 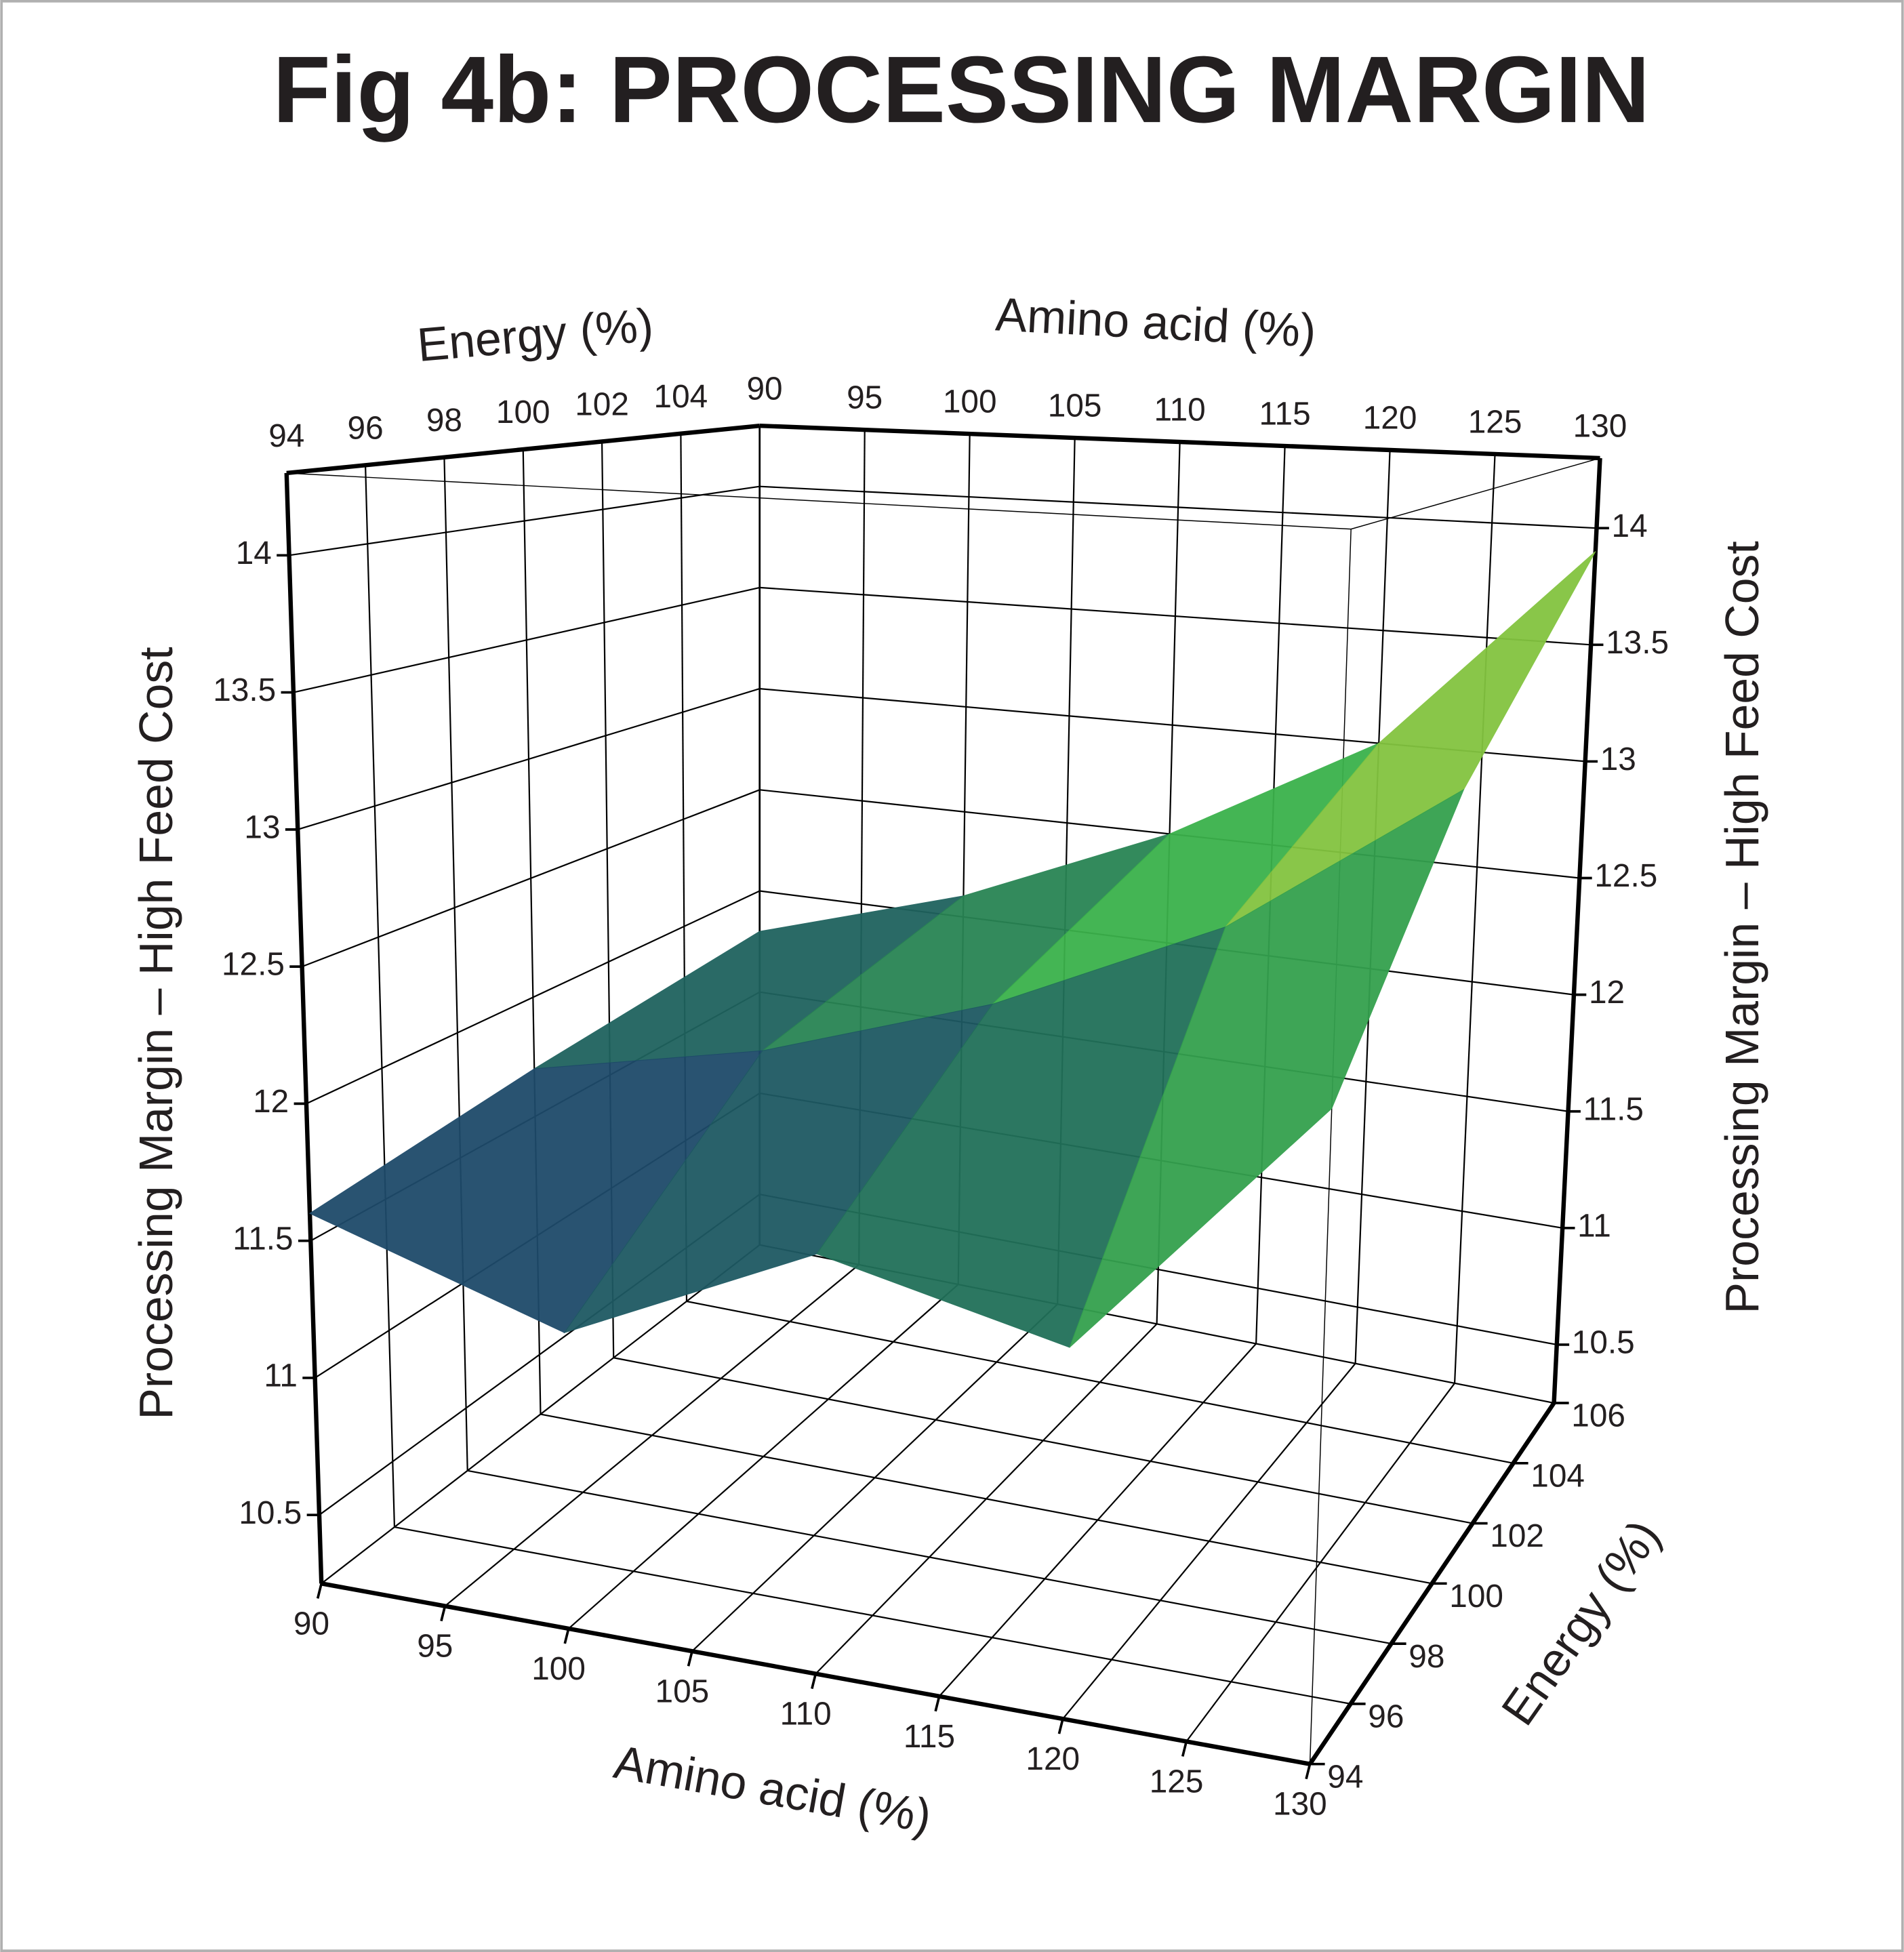 I want to click on y-axis, so click(x=523, y=450).